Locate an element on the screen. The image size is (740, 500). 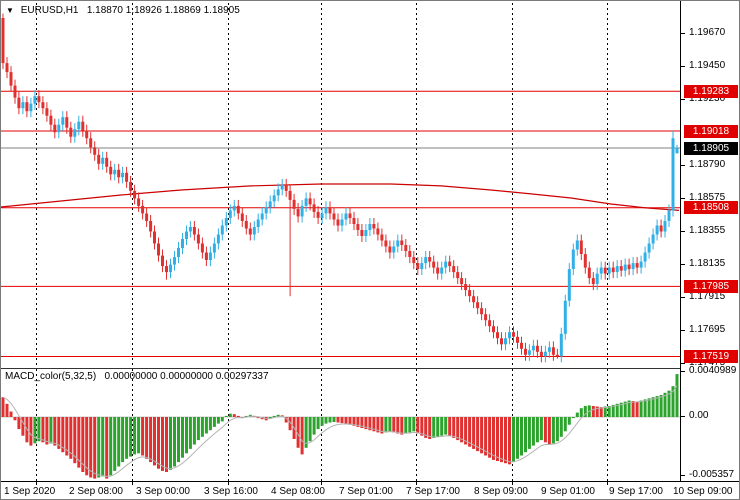
level-price-badge: 1.19018 is located at coordinates (711, 131).